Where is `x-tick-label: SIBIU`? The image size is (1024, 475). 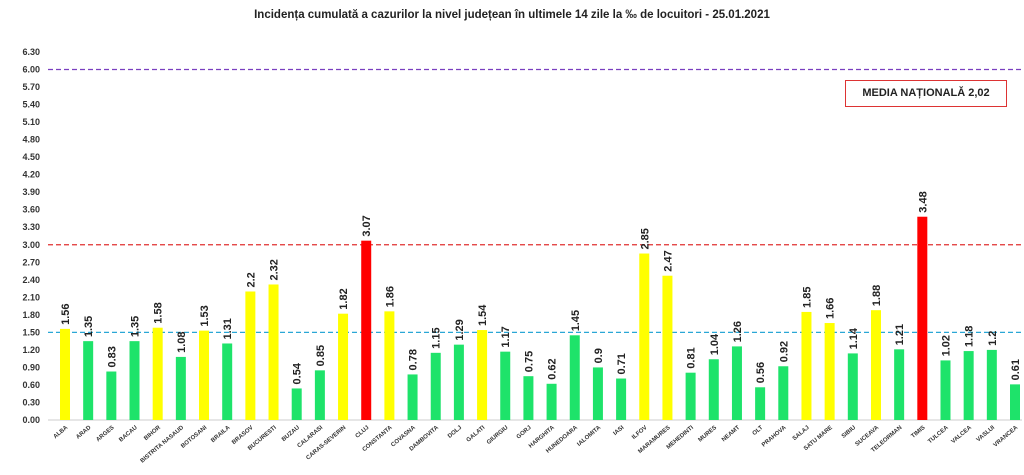 x-tick-label: SIBIU is located at coordinates (849, 432).